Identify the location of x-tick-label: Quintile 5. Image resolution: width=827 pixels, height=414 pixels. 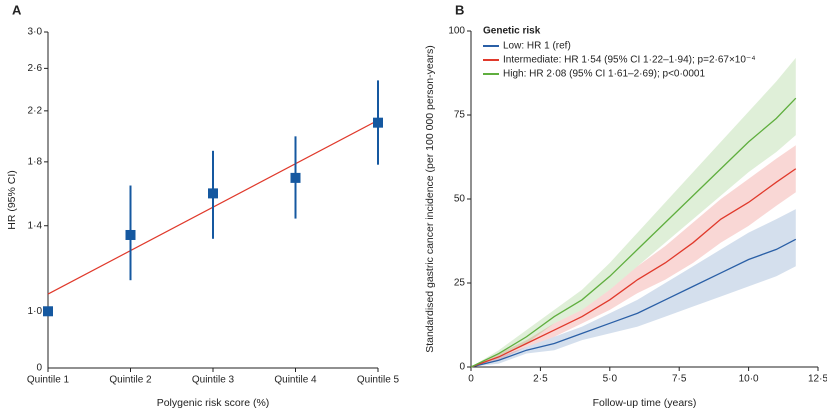
(378, 380).